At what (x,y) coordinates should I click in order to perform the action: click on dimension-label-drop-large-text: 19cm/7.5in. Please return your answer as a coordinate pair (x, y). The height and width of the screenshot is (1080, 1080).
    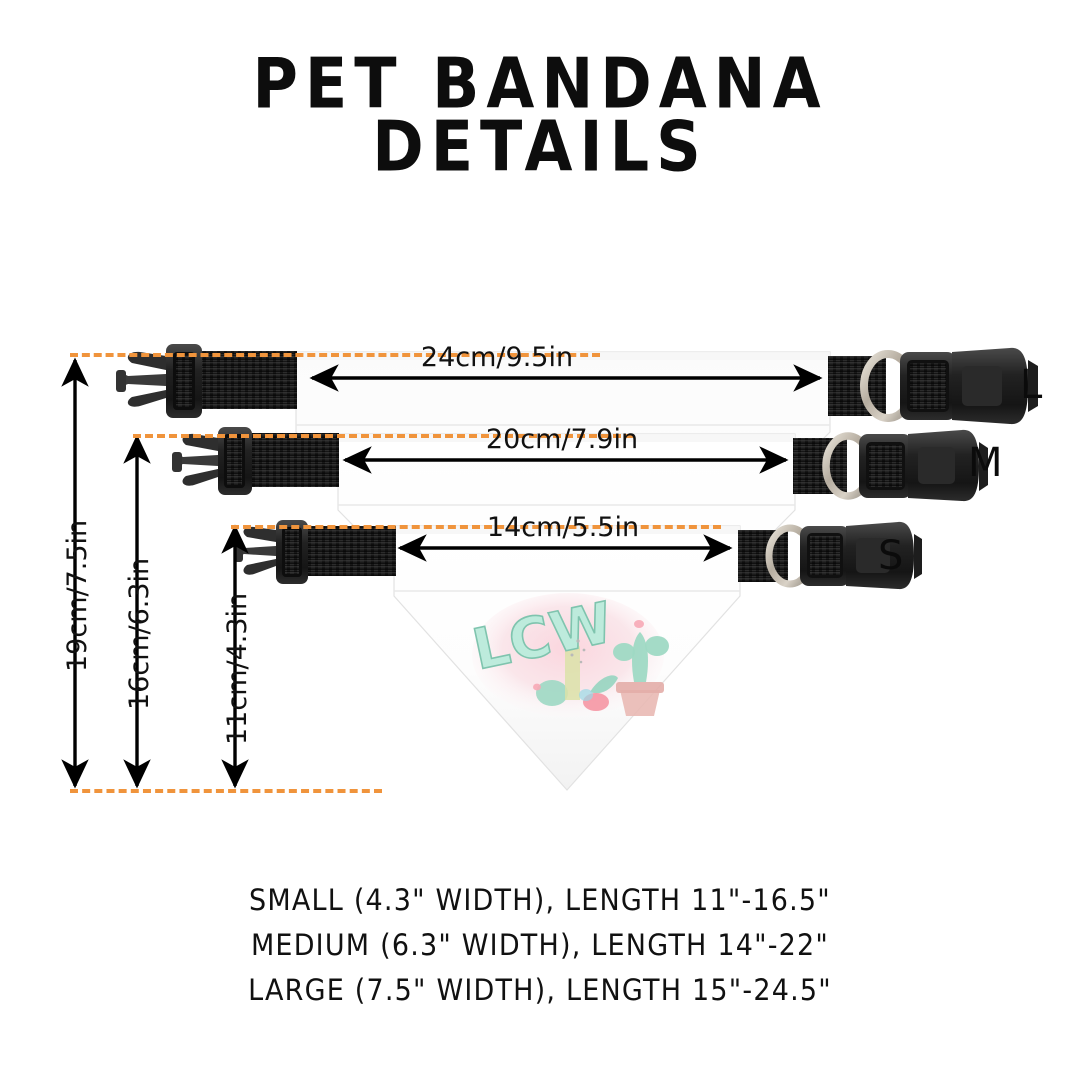
    Looking at the image, I should click on (77, 595).